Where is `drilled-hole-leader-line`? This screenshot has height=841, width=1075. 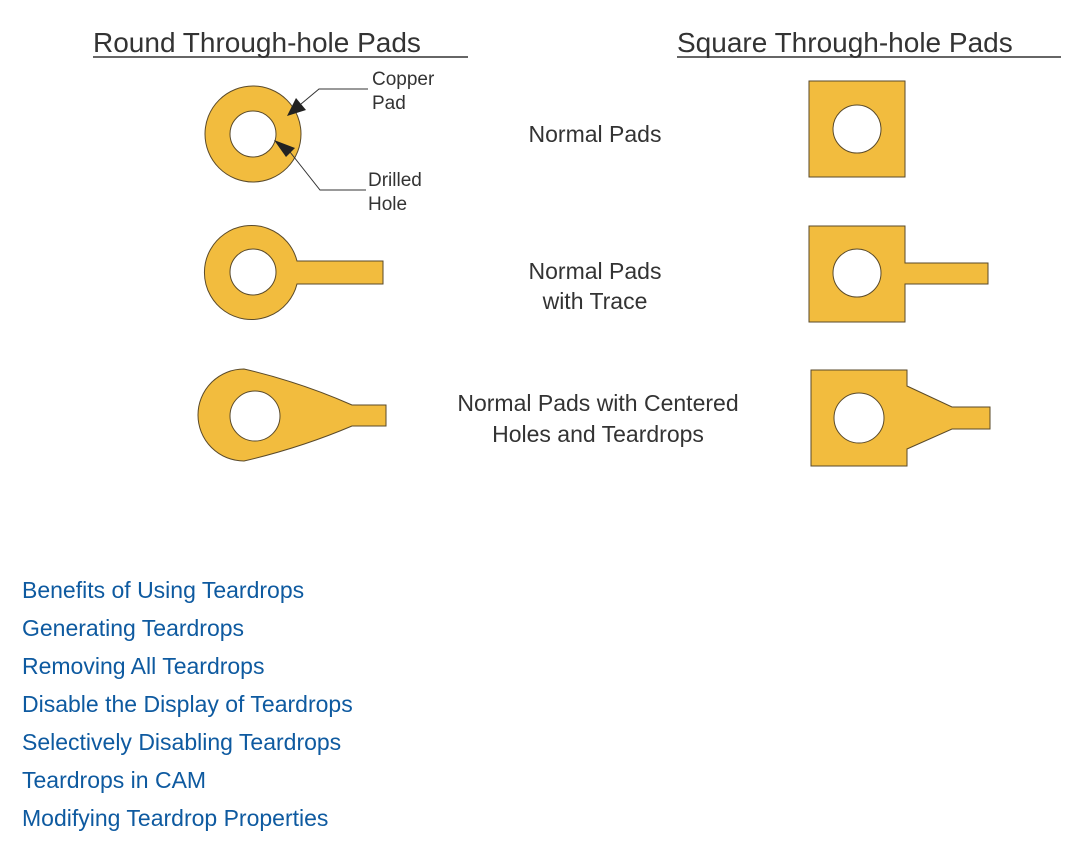
drilled-hole-leader-line is located at coordinates (327, 171).